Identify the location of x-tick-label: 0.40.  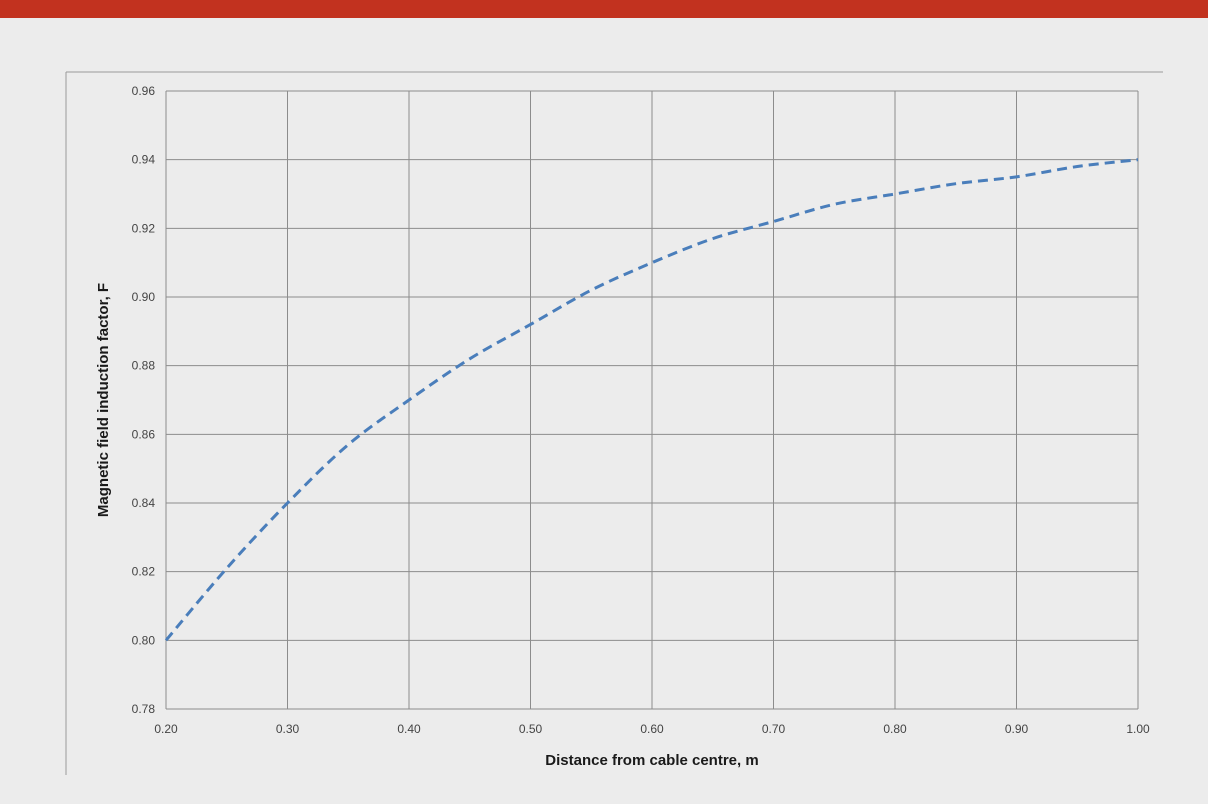
(409, 729).